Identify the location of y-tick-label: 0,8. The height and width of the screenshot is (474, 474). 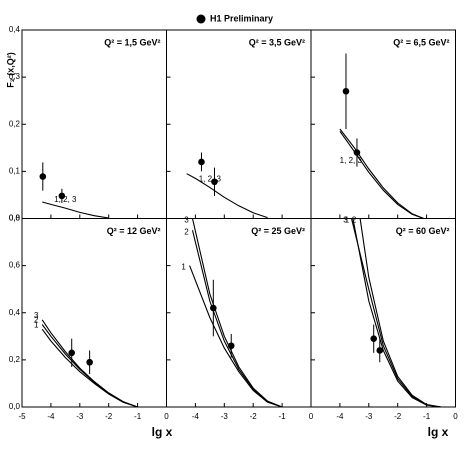
(15, 218).